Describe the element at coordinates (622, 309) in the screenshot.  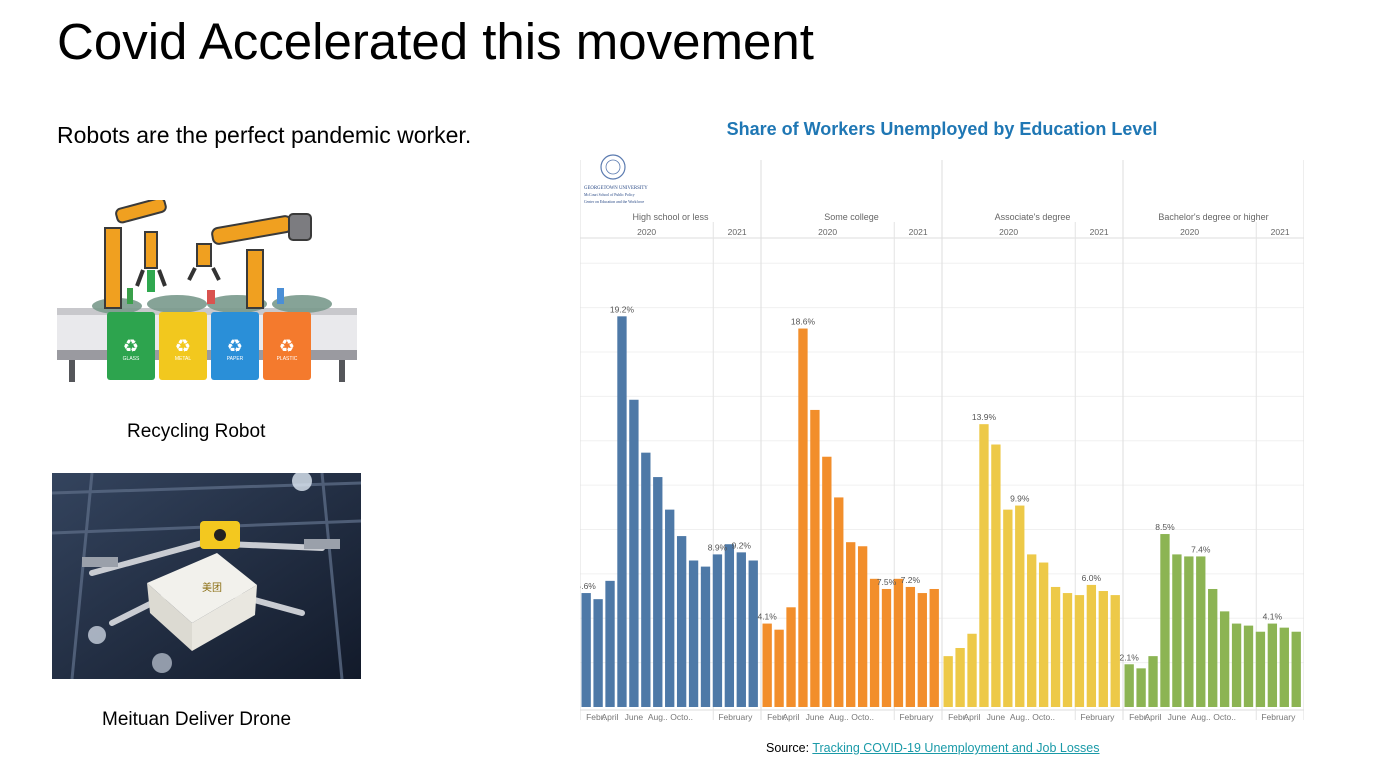
I see `data-label: 19.2%` at that location.